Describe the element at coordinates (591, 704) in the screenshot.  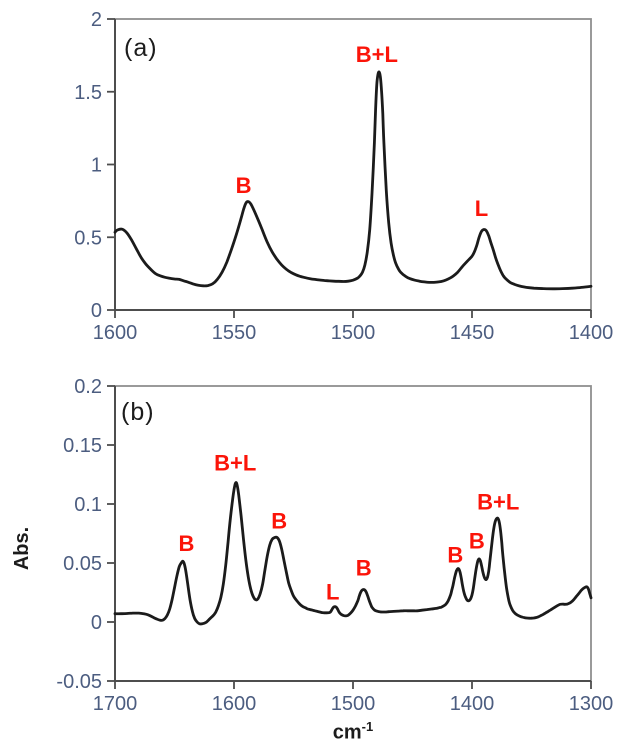
I see `x-tick-label: 1300` at that location.